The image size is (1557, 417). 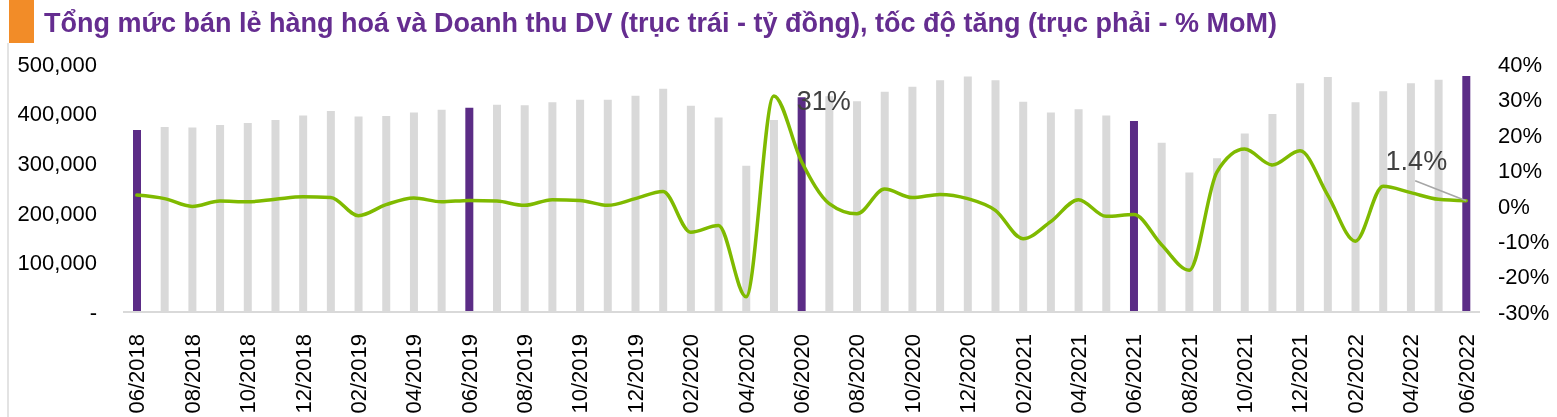 What do you see at coordinates (57, 114) in the screenshot?
I see `y-tick-label: 400,000` at bounding box center [57, 114].